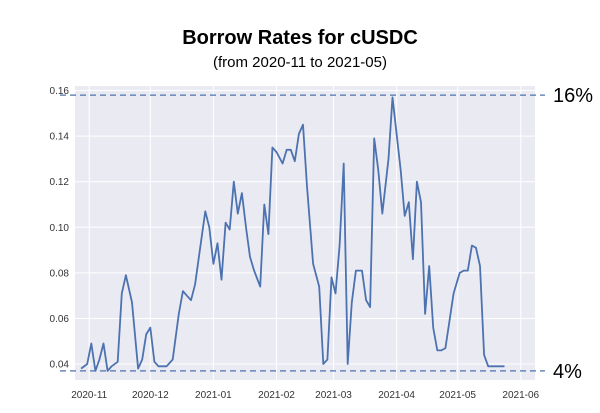  Describe the element at coordinates (60, 182) in the screenshot. I see `y-tick-label: 0.12` at that location.